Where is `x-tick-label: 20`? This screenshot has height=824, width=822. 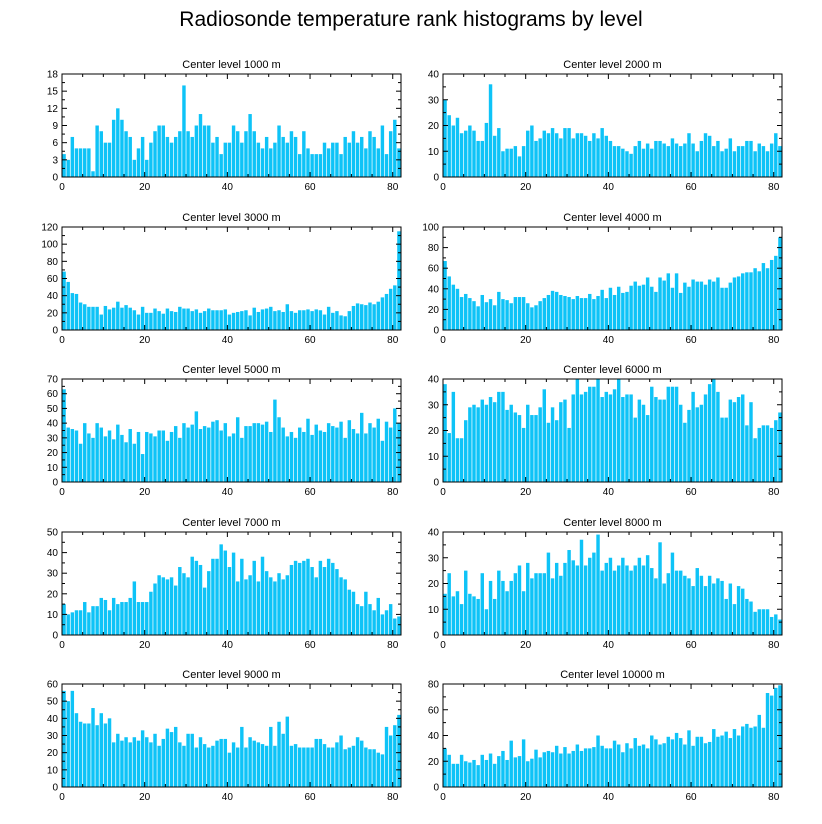
x-tick-label: 20 is located at coordinates (526, 797).